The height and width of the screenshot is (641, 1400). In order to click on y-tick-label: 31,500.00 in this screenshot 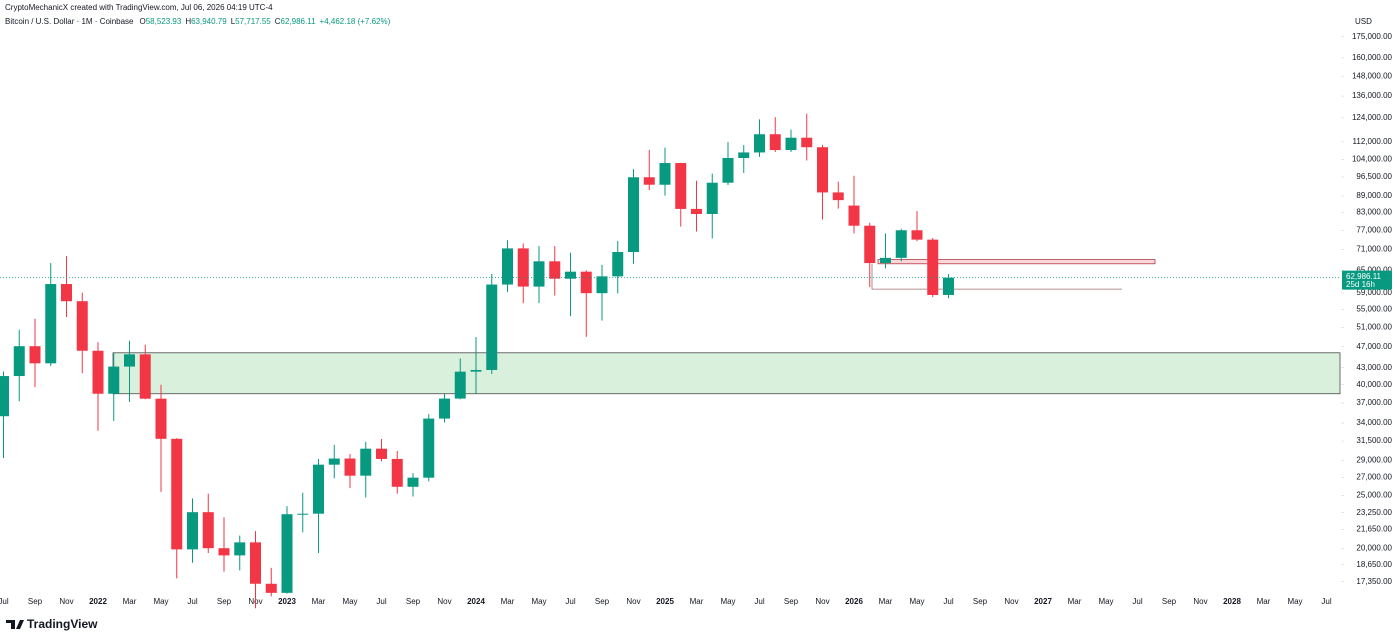, I will do `click(1374, 440)`.